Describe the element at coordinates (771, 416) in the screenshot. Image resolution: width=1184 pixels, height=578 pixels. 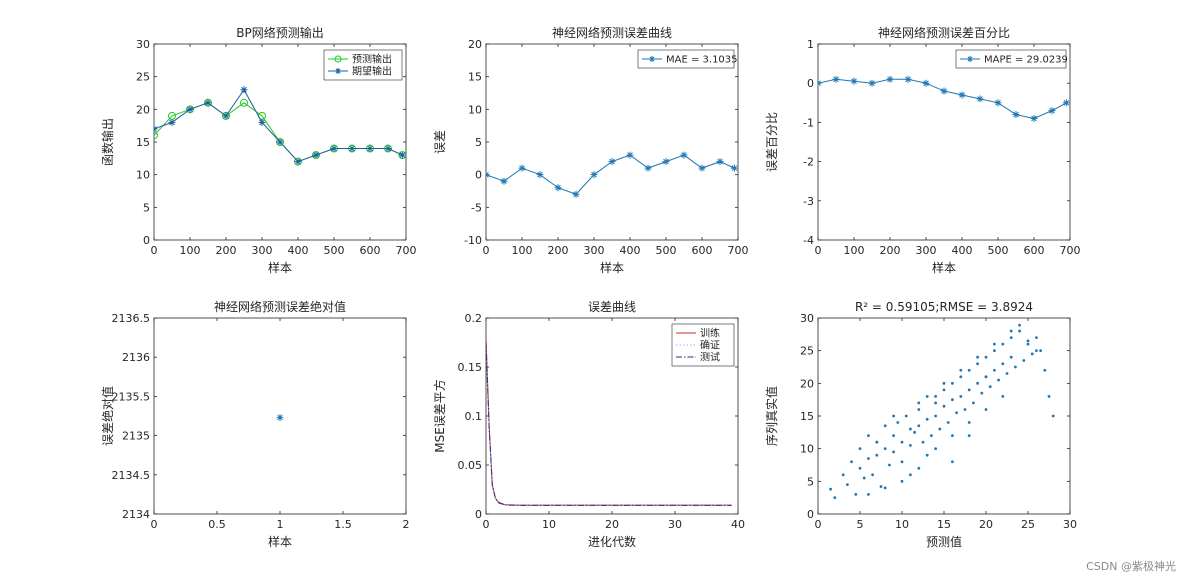
I see `y-axis-label: 序列真实值` at that location.